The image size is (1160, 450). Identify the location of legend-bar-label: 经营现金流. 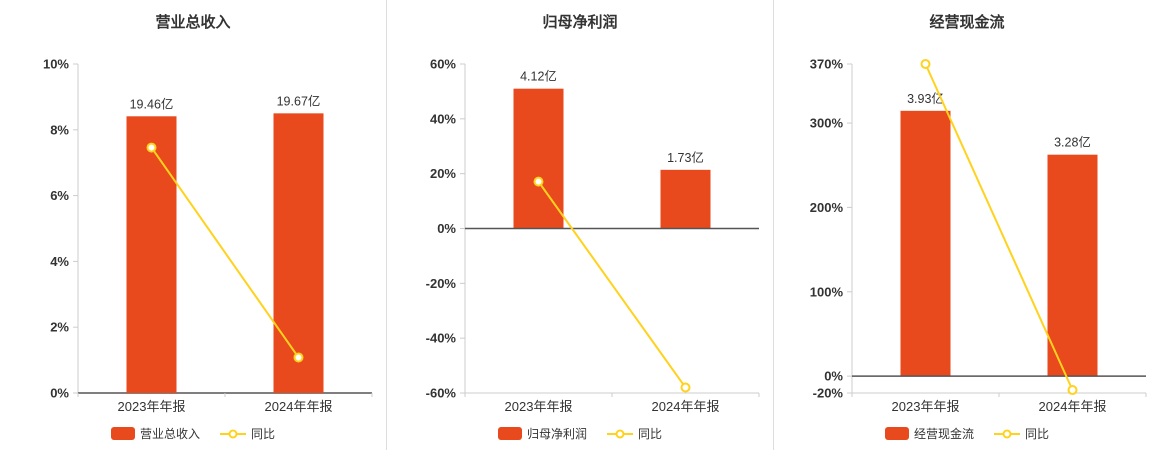
(943, 434).